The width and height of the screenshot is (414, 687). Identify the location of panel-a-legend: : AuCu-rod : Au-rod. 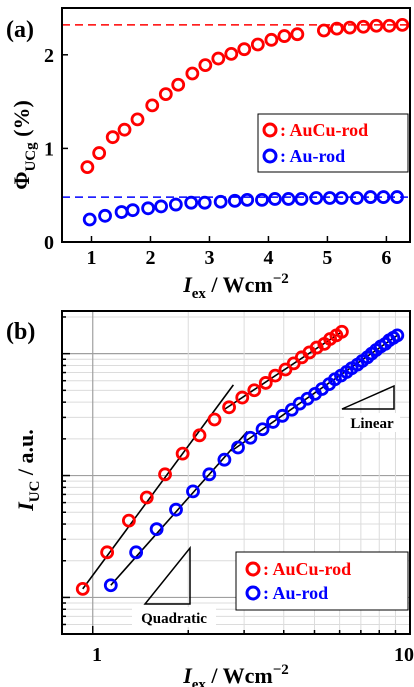
(333, 143).